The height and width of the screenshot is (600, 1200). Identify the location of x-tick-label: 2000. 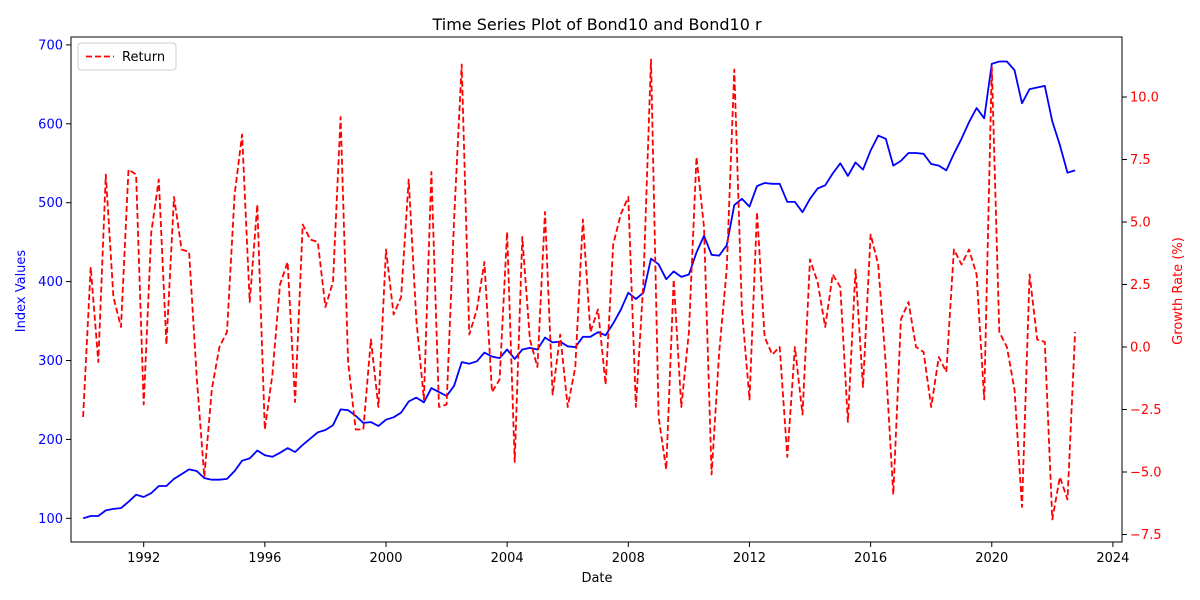
(385, 558).